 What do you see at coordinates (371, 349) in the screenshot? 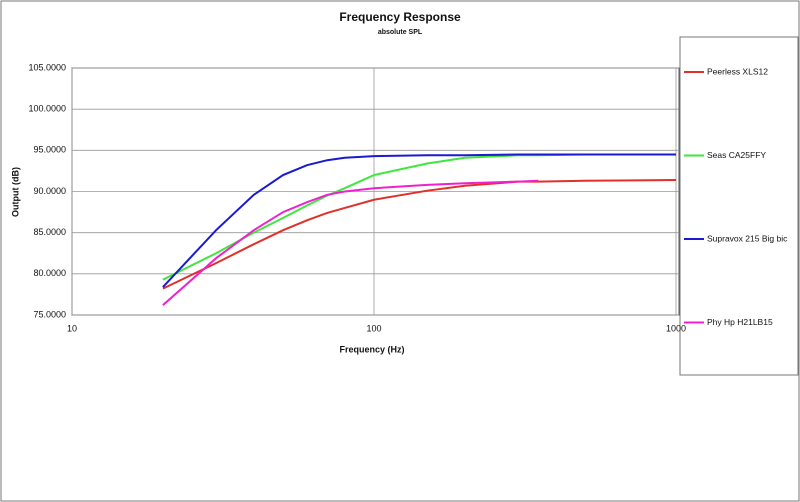
I see `x-axis-label: Frequency (Hz)` at bounding box center [371, 349].